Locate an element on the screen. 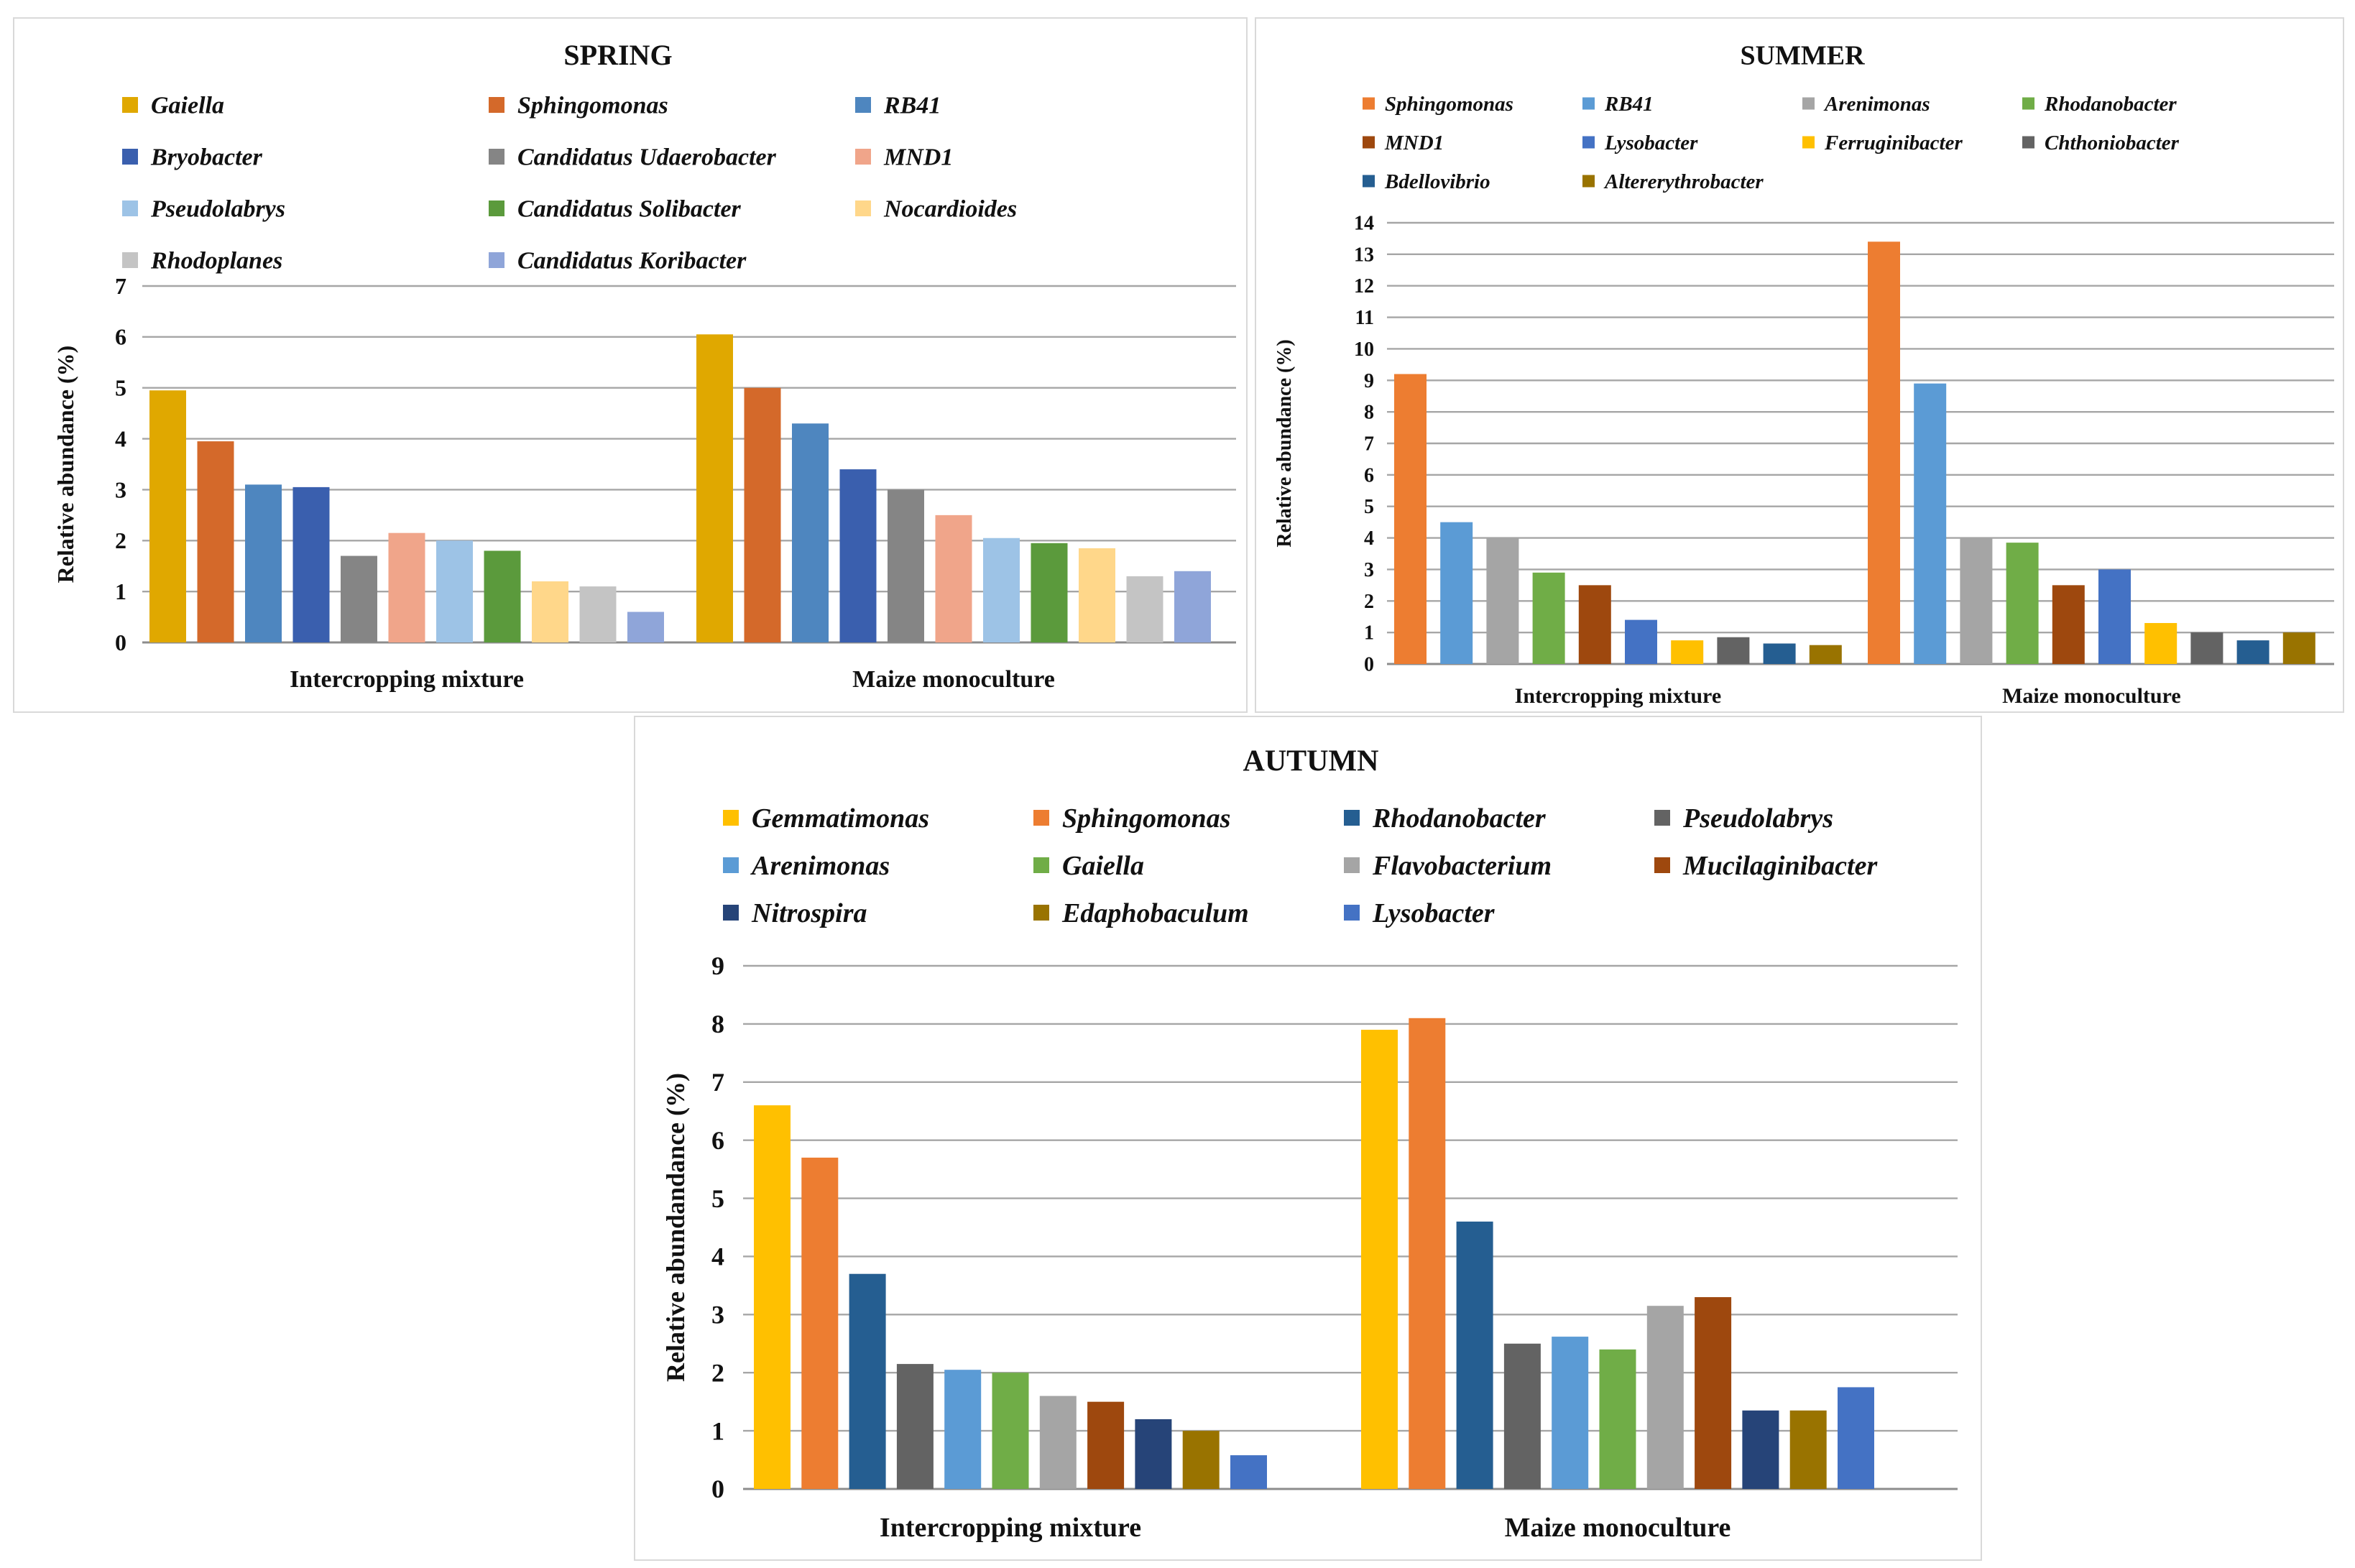 The image size is (2355, 1568). legend-label: MND1 is located at coordinates (1414, 143).